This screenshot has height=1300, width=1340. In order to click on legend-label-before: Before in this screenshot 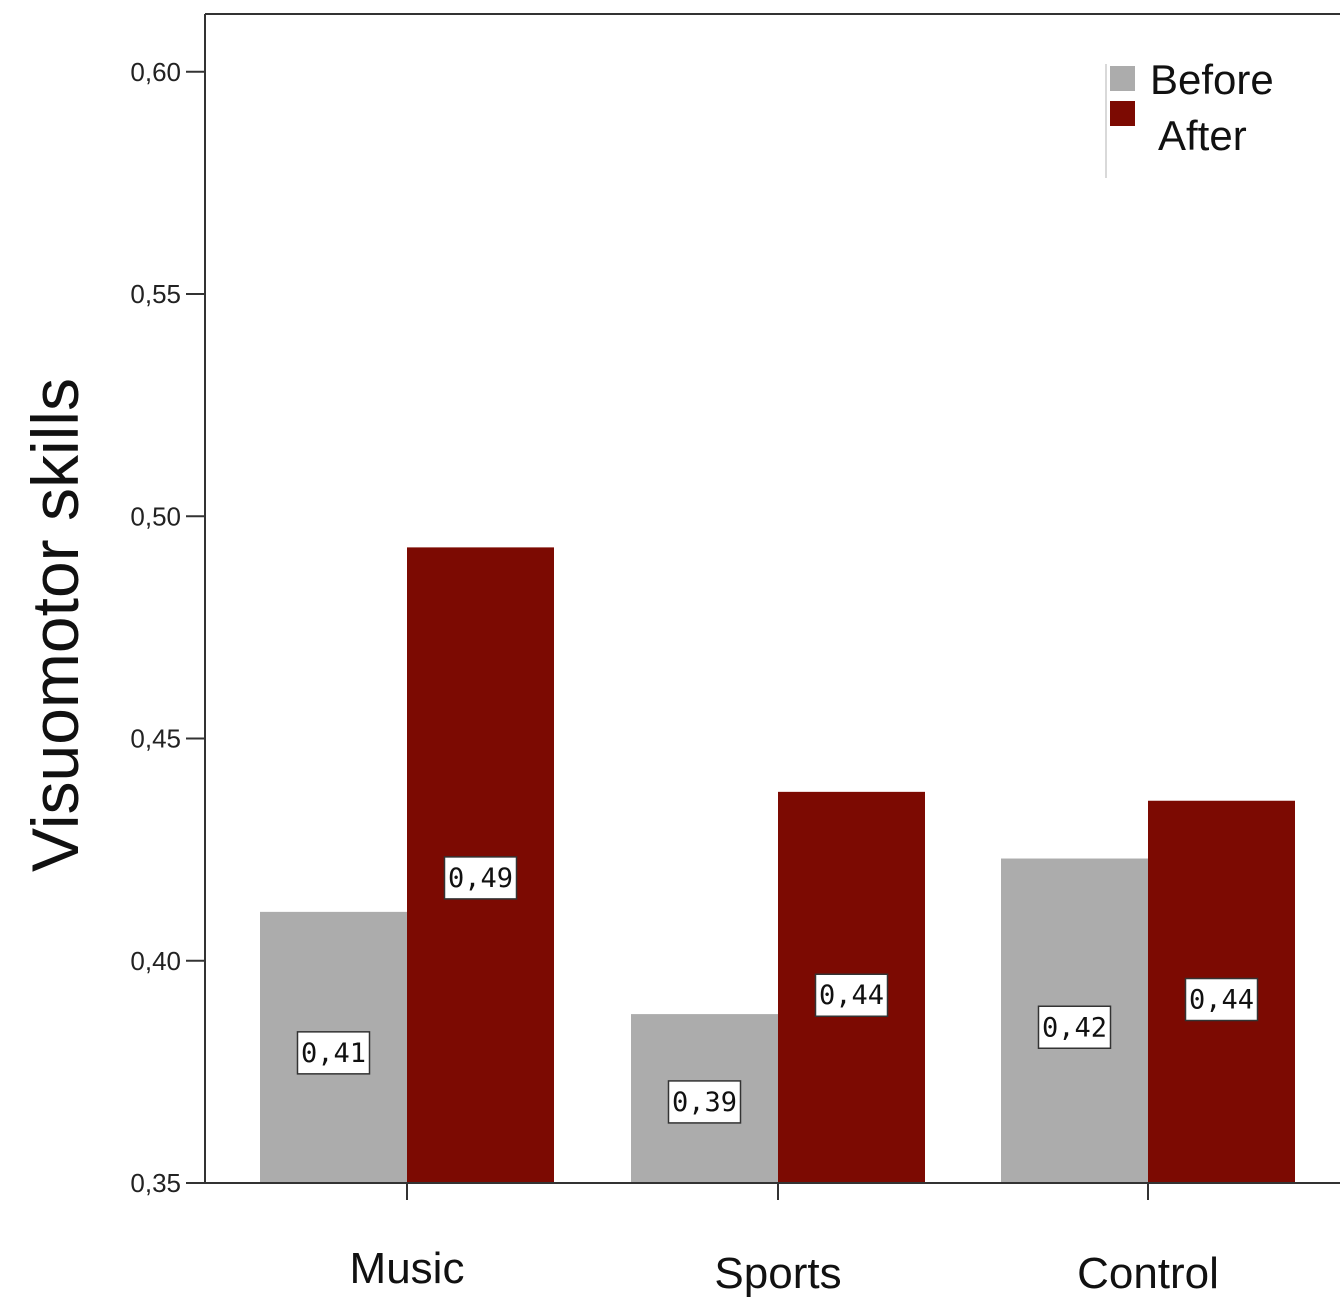, I will do `click(1212, 79)`.